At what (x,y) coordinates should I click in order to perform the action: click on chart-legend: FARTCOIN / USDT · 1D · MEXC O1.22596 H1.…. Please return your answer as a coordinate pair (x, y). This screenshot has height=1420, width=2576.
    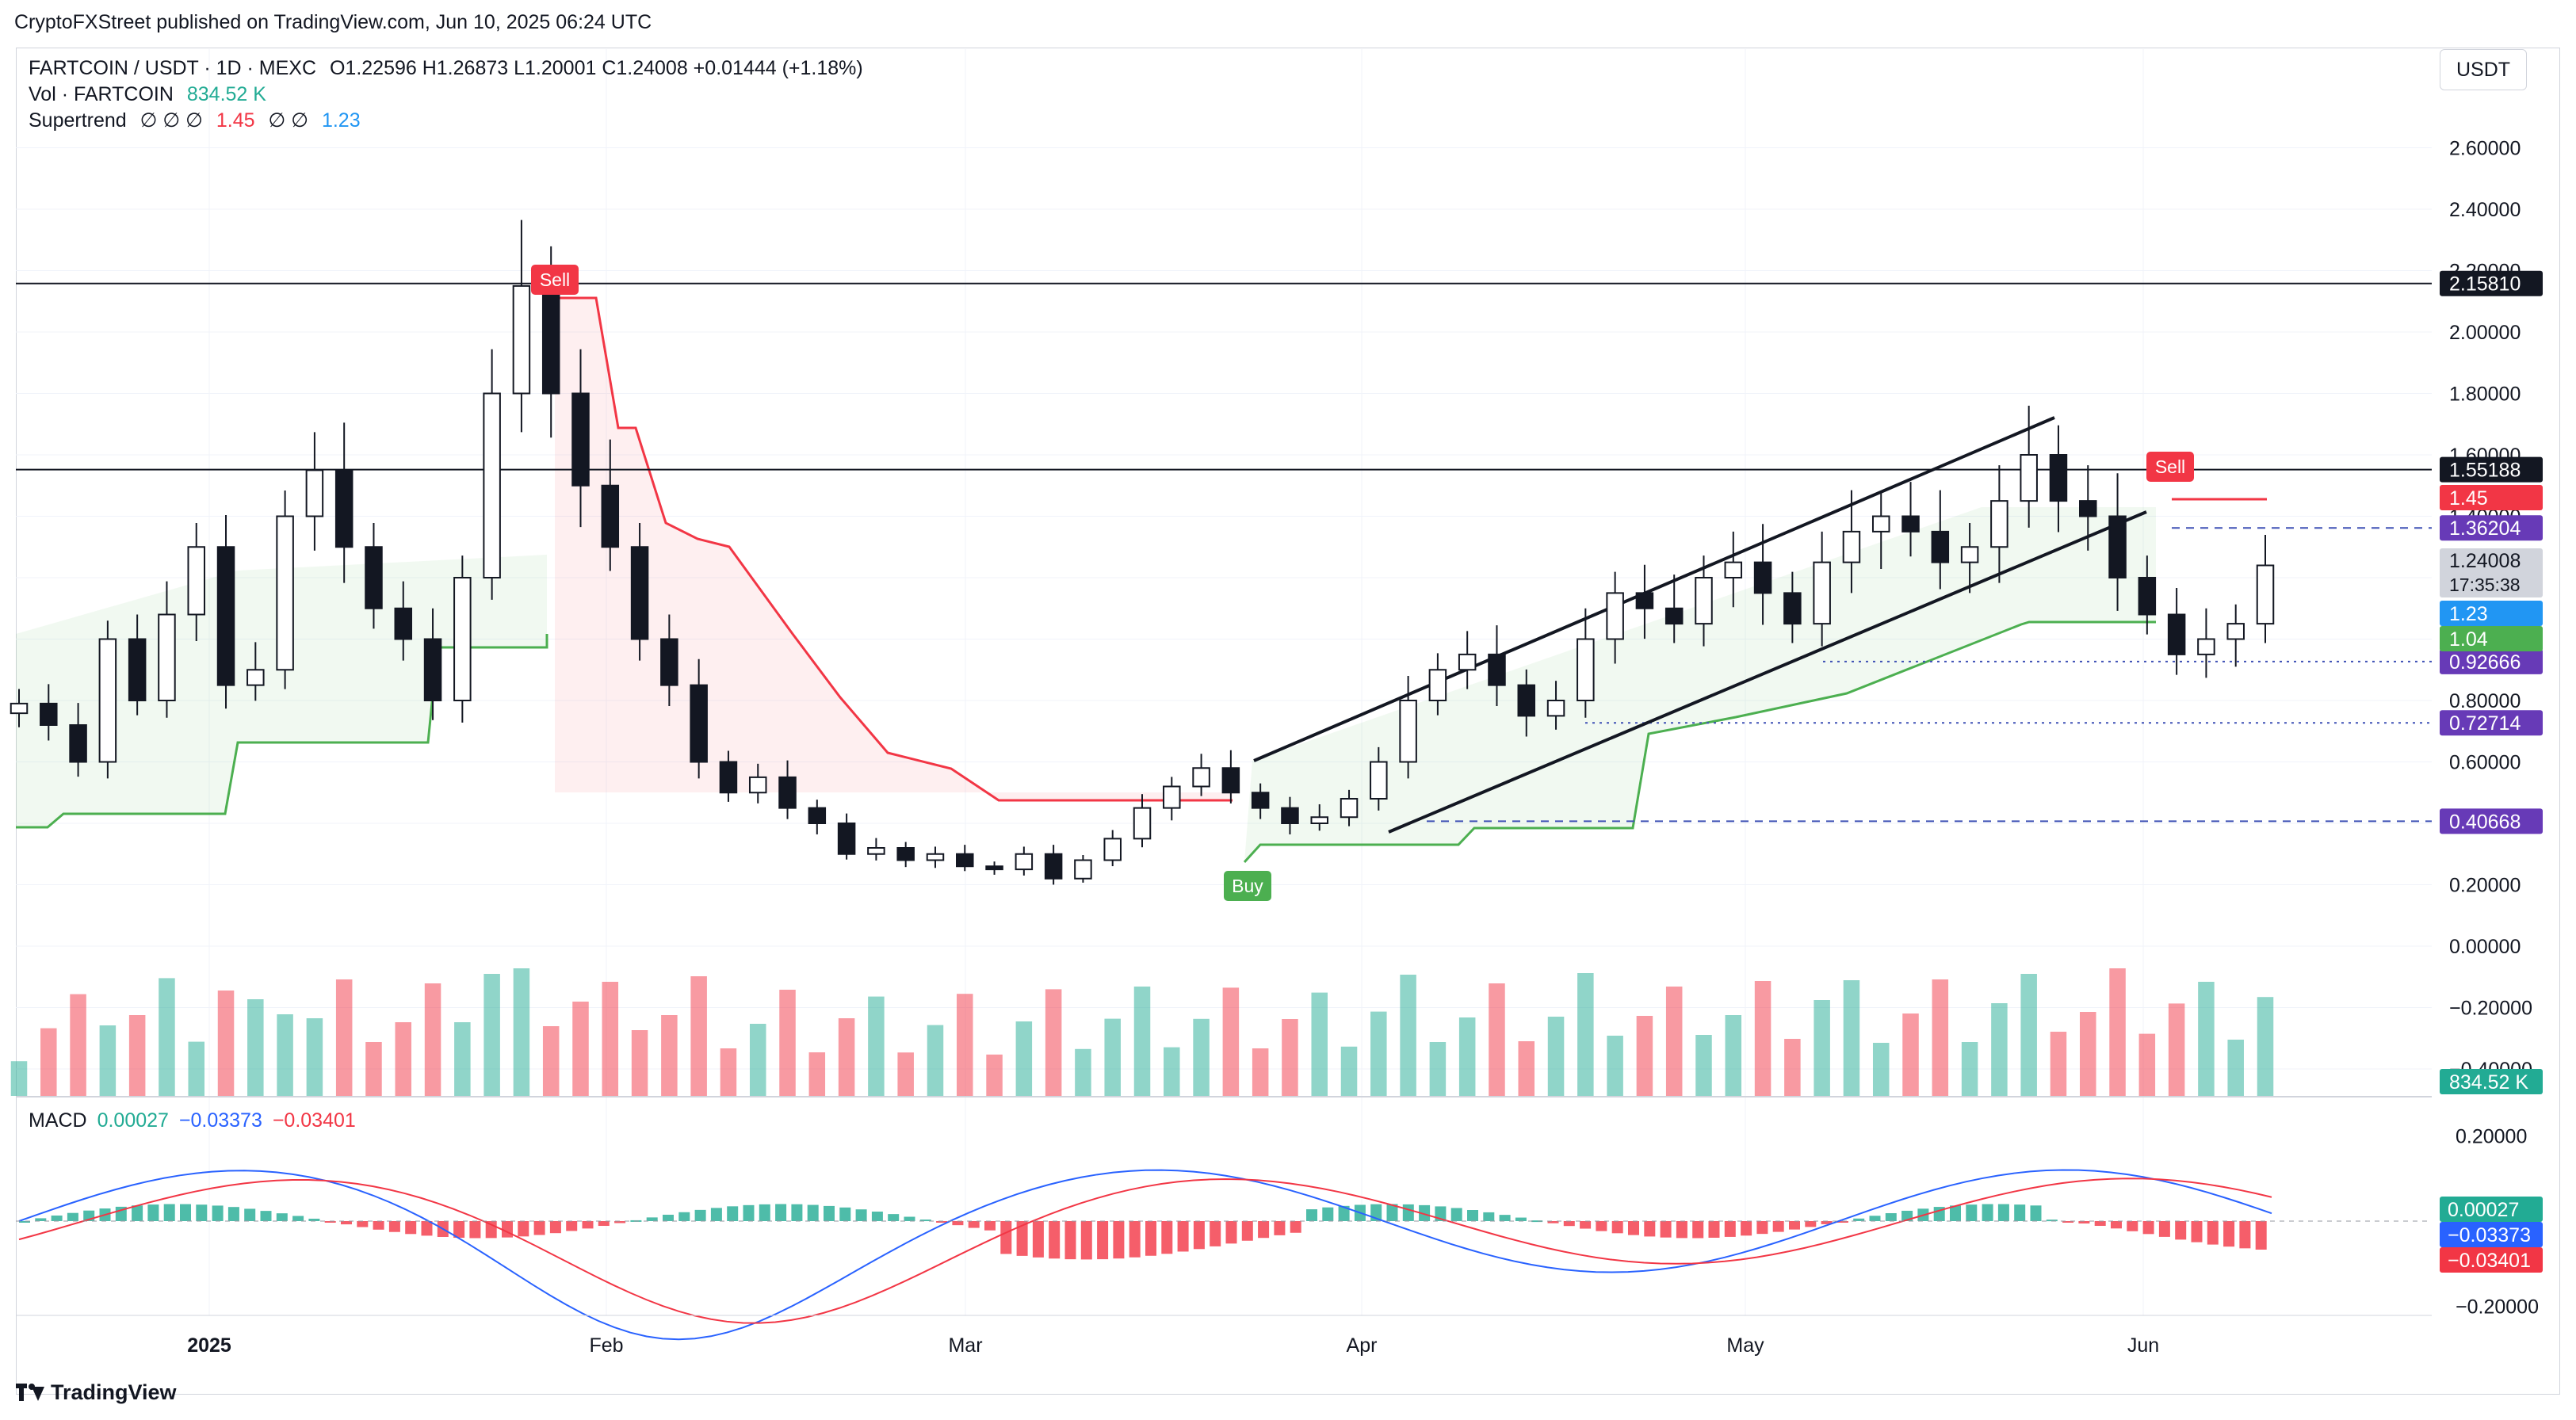
    Looking at the image, I should click on (450, 95).